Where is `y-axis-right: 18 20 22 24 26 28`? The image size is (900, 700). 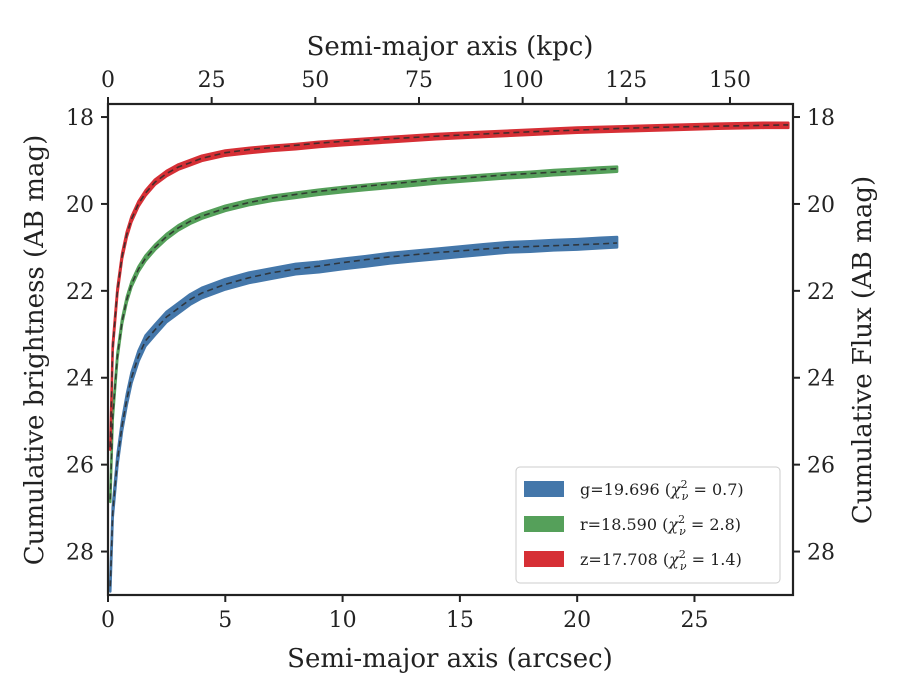 y-axis-right: 18 20 22 24 26 28 is located at coordinates (814, 336).